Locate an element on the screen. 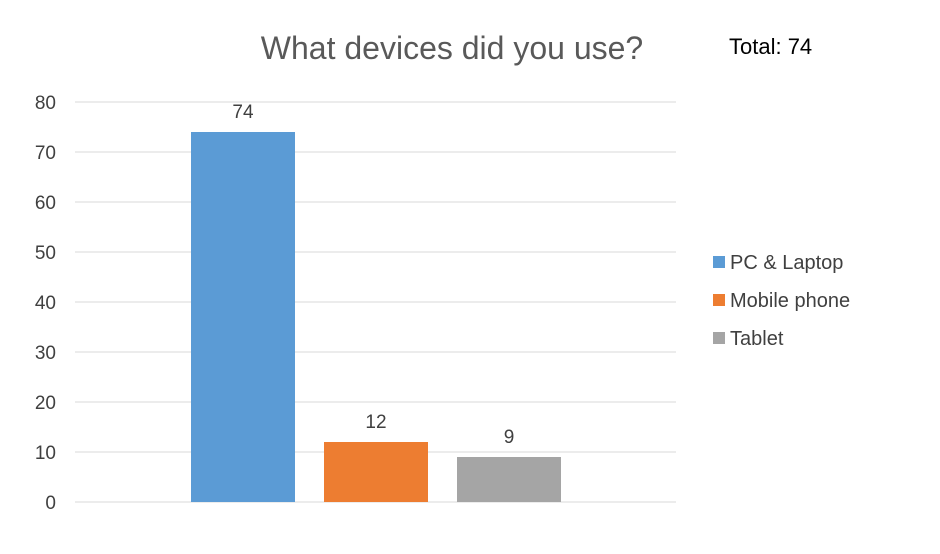 This screenshot has width=940, height=554. y-axis-tick-labels: 0 10 20 30 40 50 60 70 80 is located at coordinates (45, 303).